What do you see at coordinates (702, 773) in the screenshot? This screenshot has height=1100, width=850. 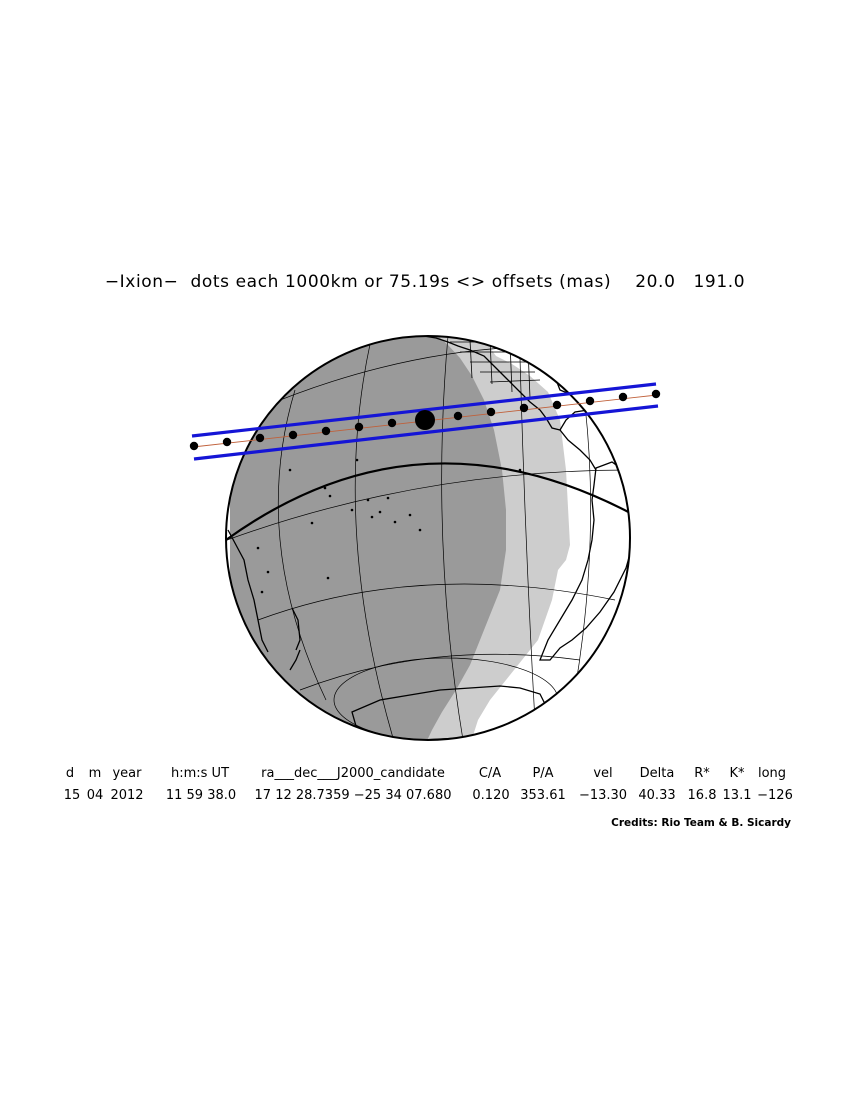 I see `header-r-mag: R*` at bounding box center [702, 773].